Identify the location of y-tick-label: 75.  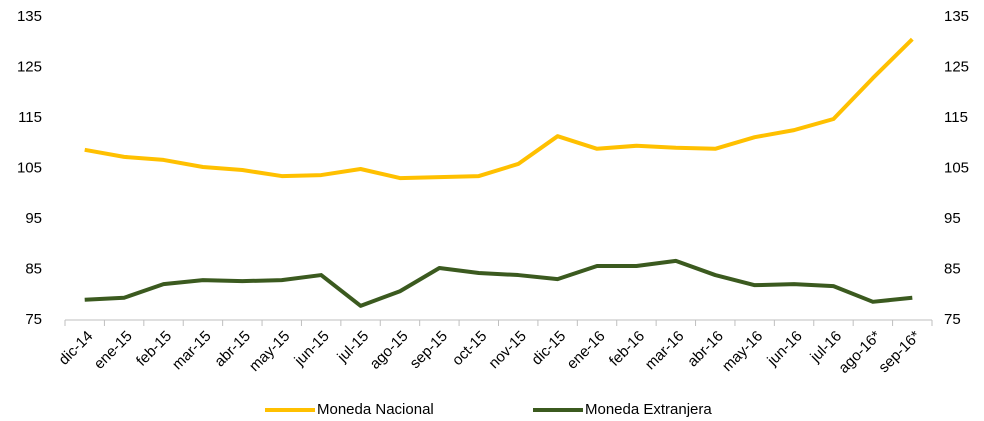
(33, 319).